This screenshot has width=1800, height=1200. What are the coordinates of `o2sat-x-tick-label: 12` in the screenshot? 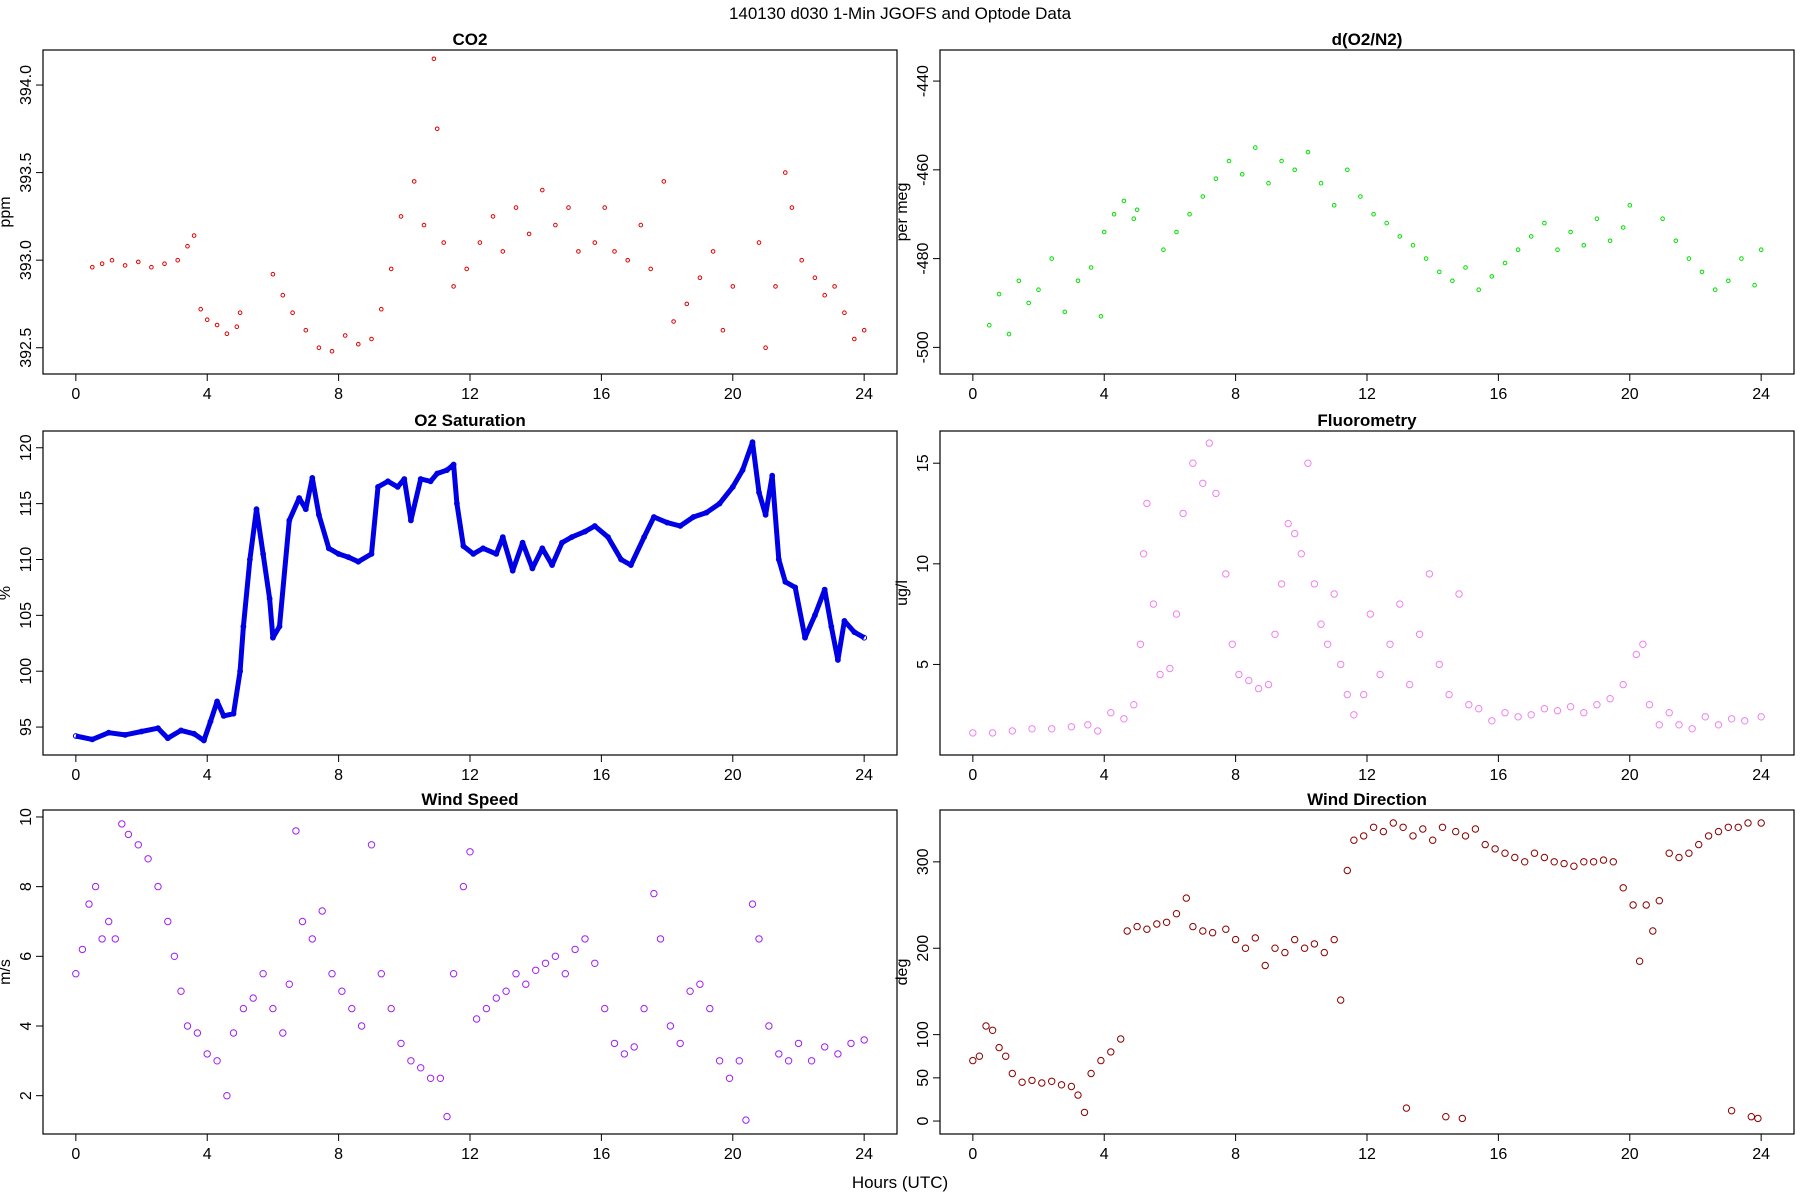 It's located at (470, 775).